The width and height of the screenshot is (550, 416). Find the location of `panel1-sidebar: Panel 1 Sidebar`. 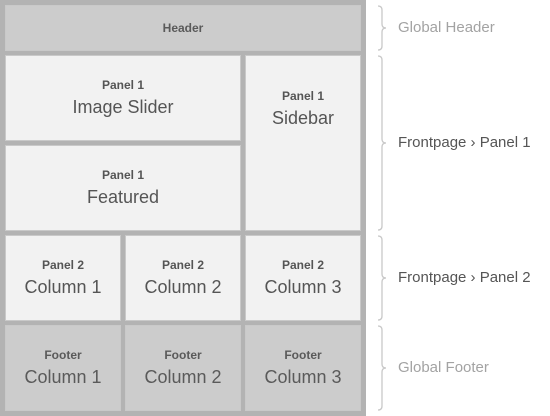

panel1-sidebar: Panel 1 Sidebar is located at coordinates (303, 143).